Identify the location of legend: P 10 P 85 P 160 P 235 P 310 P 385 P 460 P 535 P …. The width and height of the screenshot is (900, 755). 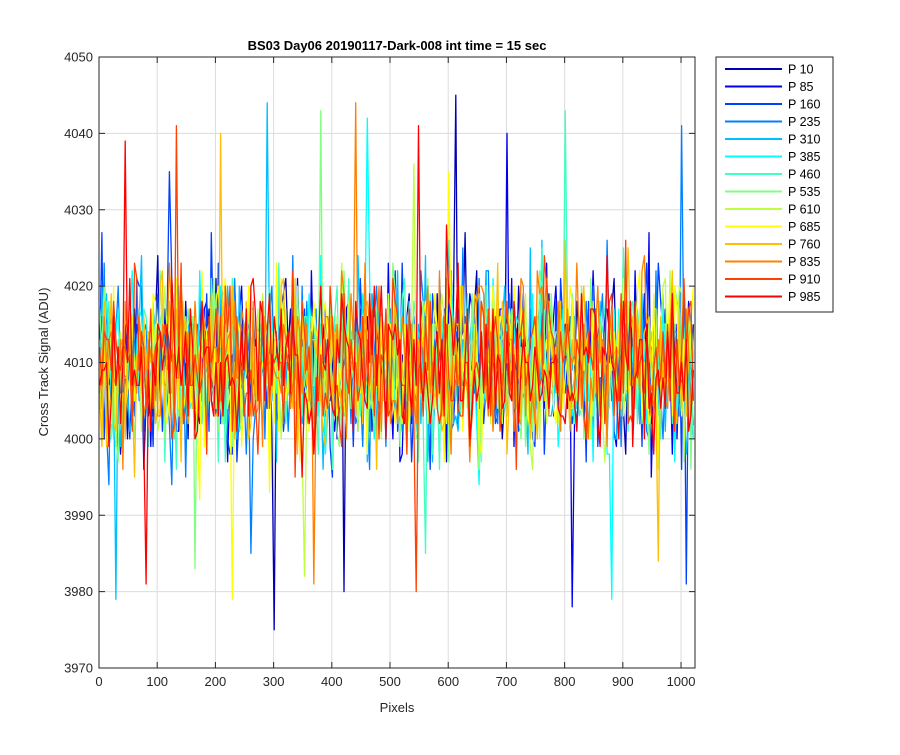
(774, 184).